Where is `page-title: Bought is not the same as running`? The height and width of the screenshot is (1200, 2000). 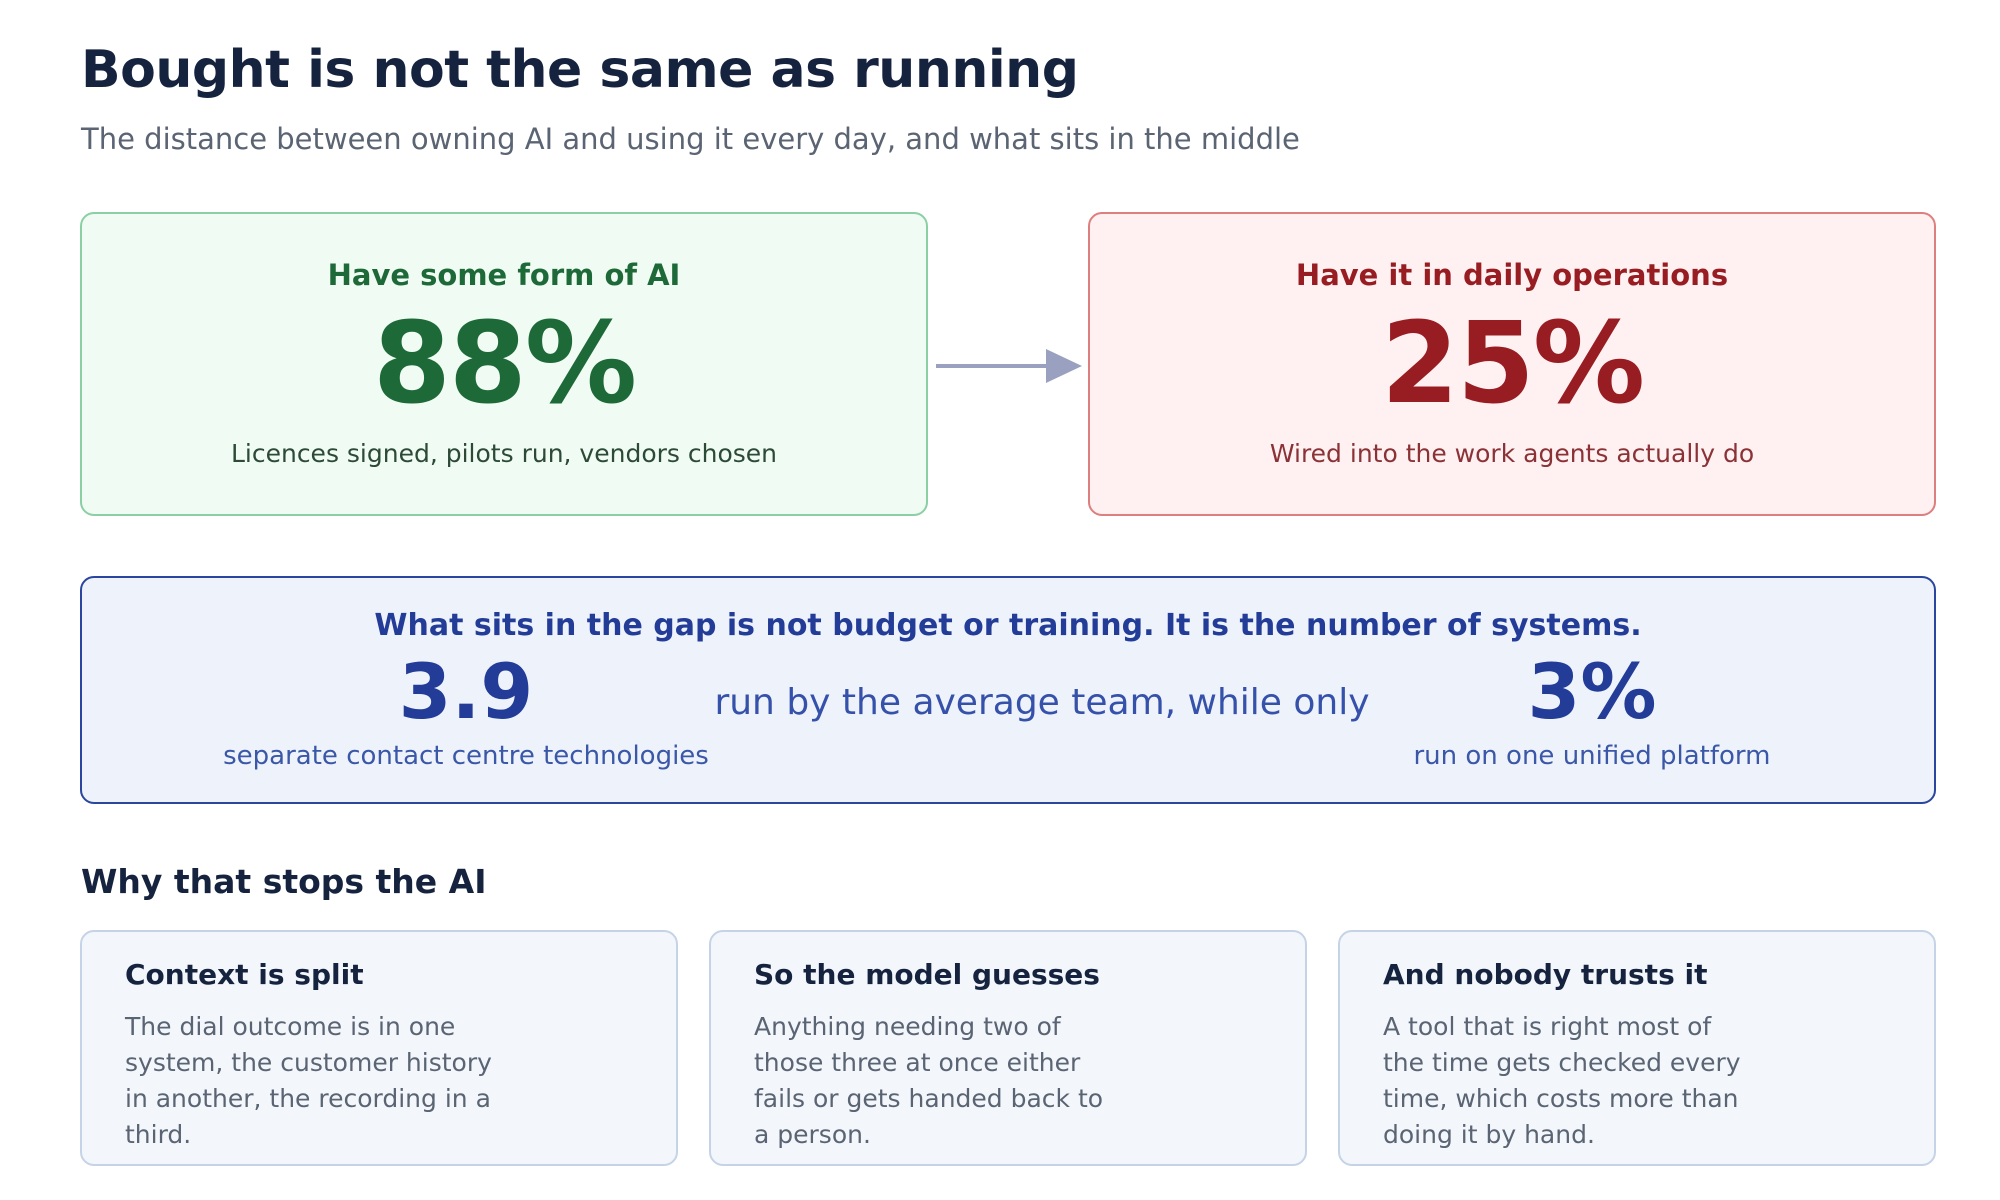
page-title: Bought is not the same as running is located at coordinates (580, 70).